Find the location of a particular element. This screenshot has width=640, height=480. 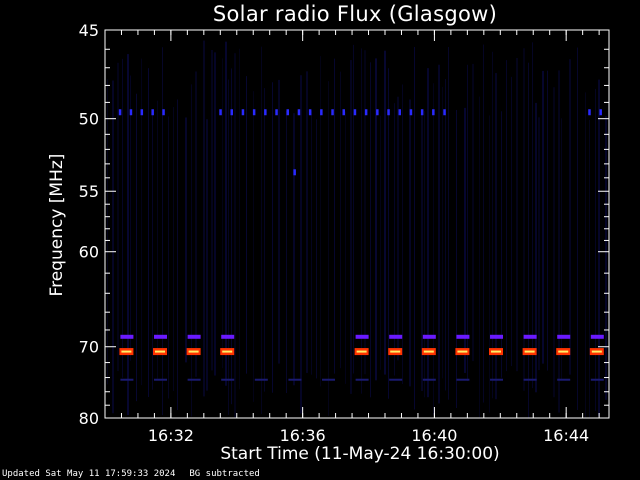

bg-subtracted-note: BG subtracted is located at coordinates (224, 474).